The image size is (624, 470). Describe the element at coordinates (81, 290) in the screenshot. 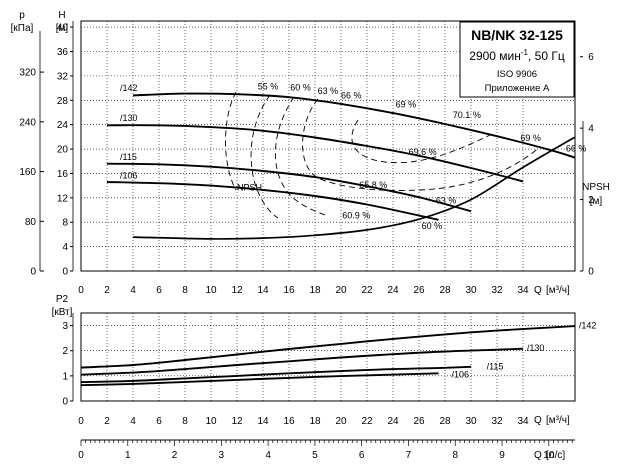

I see `flow-tick-label-head: 0` at that location.